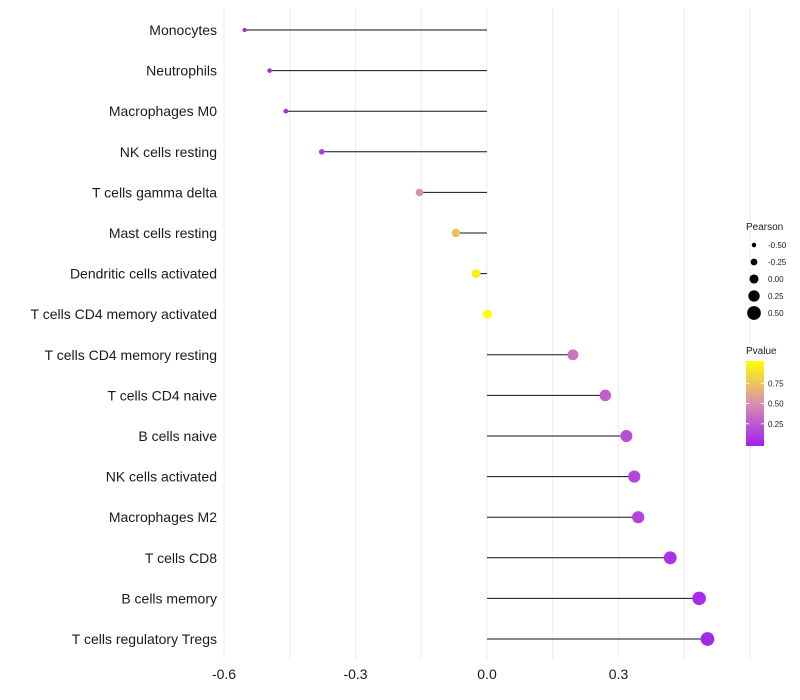  Describe the element at coordinates (161, 477) in the screenshot. I see `category-label: NK cells activated` at that location.